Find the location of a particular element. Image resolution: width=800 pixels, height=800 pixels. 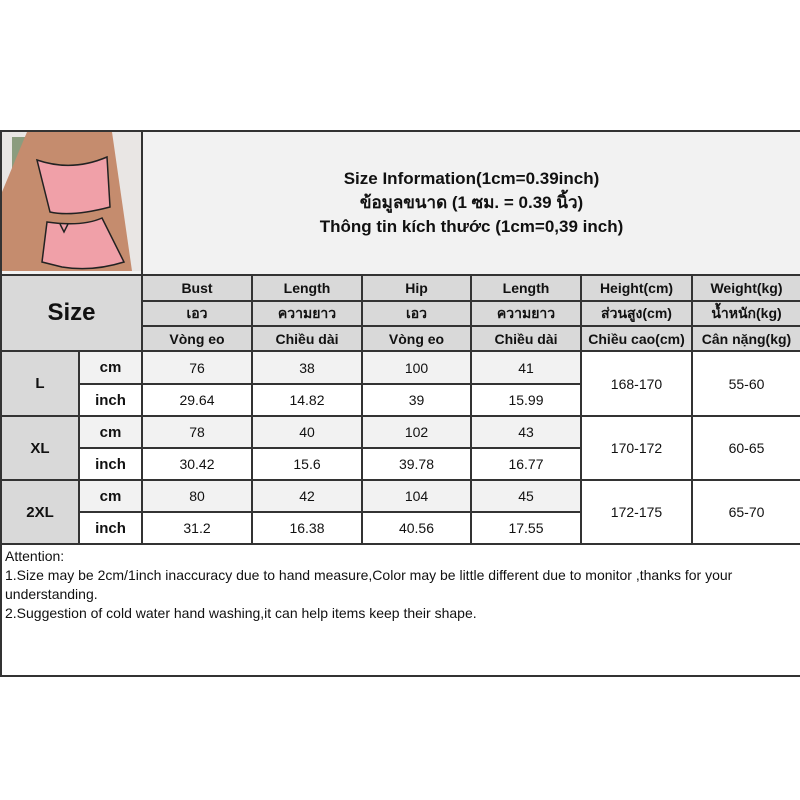

cell: 15.6 is located at coordinates (307, 464).